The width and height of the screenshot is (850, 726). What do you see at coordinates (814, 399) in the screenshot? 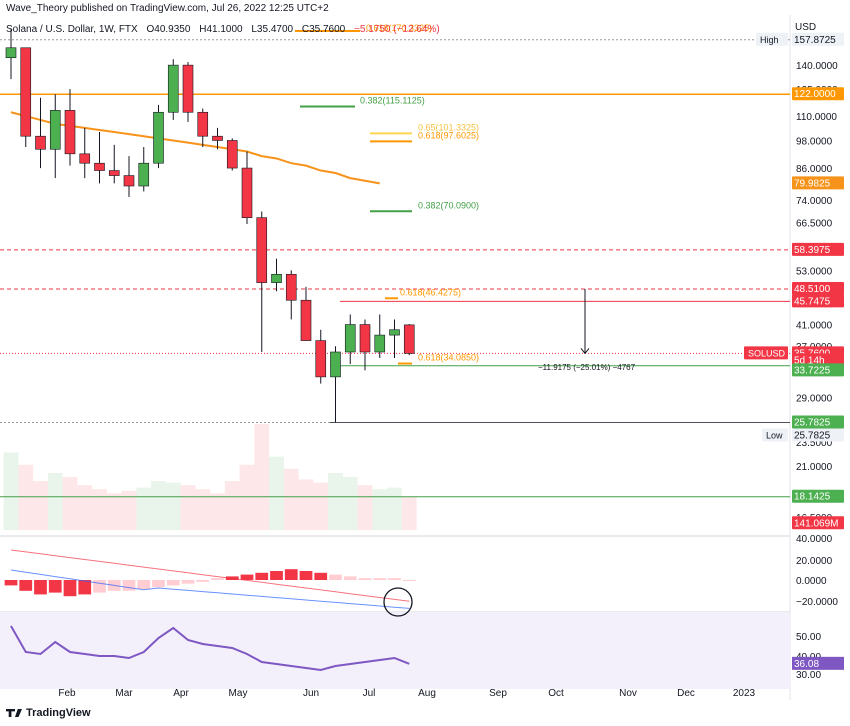
I see `price-axis-label: 29.0000` at bounding box center [814, 399].